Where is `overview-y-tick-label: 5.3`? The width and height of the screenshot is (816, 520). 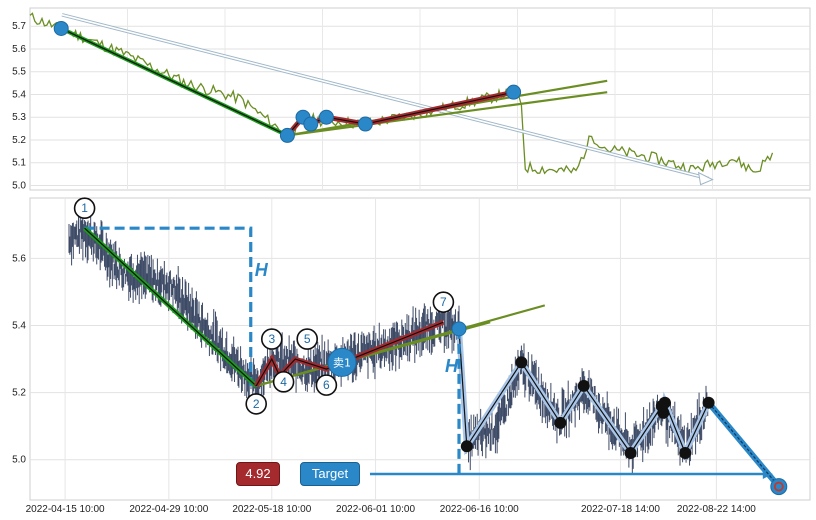
overview-y-tick-label: 5.3 is located at coordinates (19, 117).